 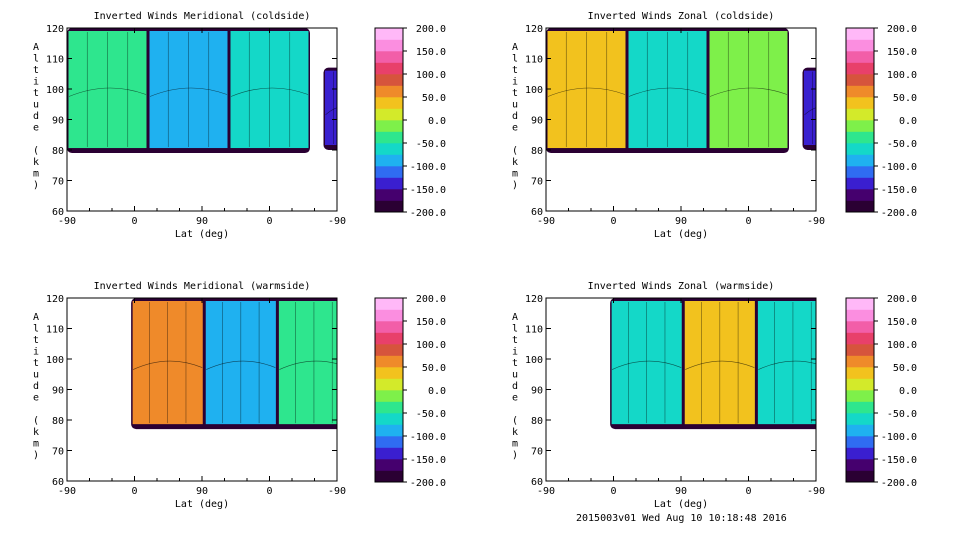 What do you see at coordinates (202, 16) in the screenshot?
I see `chart-title: Inverted Winds Meridional (coldside)` at bounding box center [202, 16].